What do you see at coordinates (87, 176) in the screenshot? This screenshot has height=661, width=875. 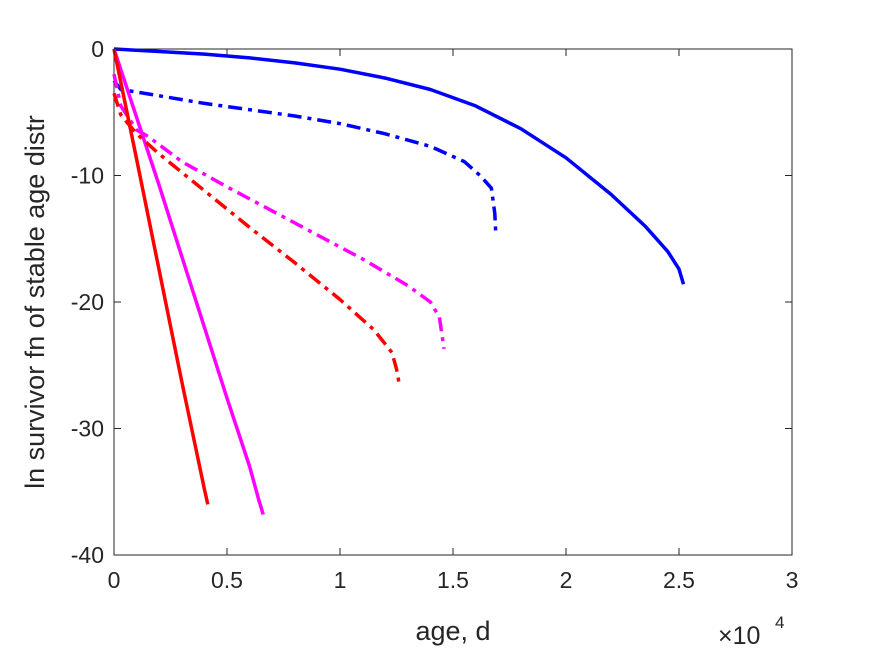 I see `y-tick-label: -10` at bounding box center [87, 176].